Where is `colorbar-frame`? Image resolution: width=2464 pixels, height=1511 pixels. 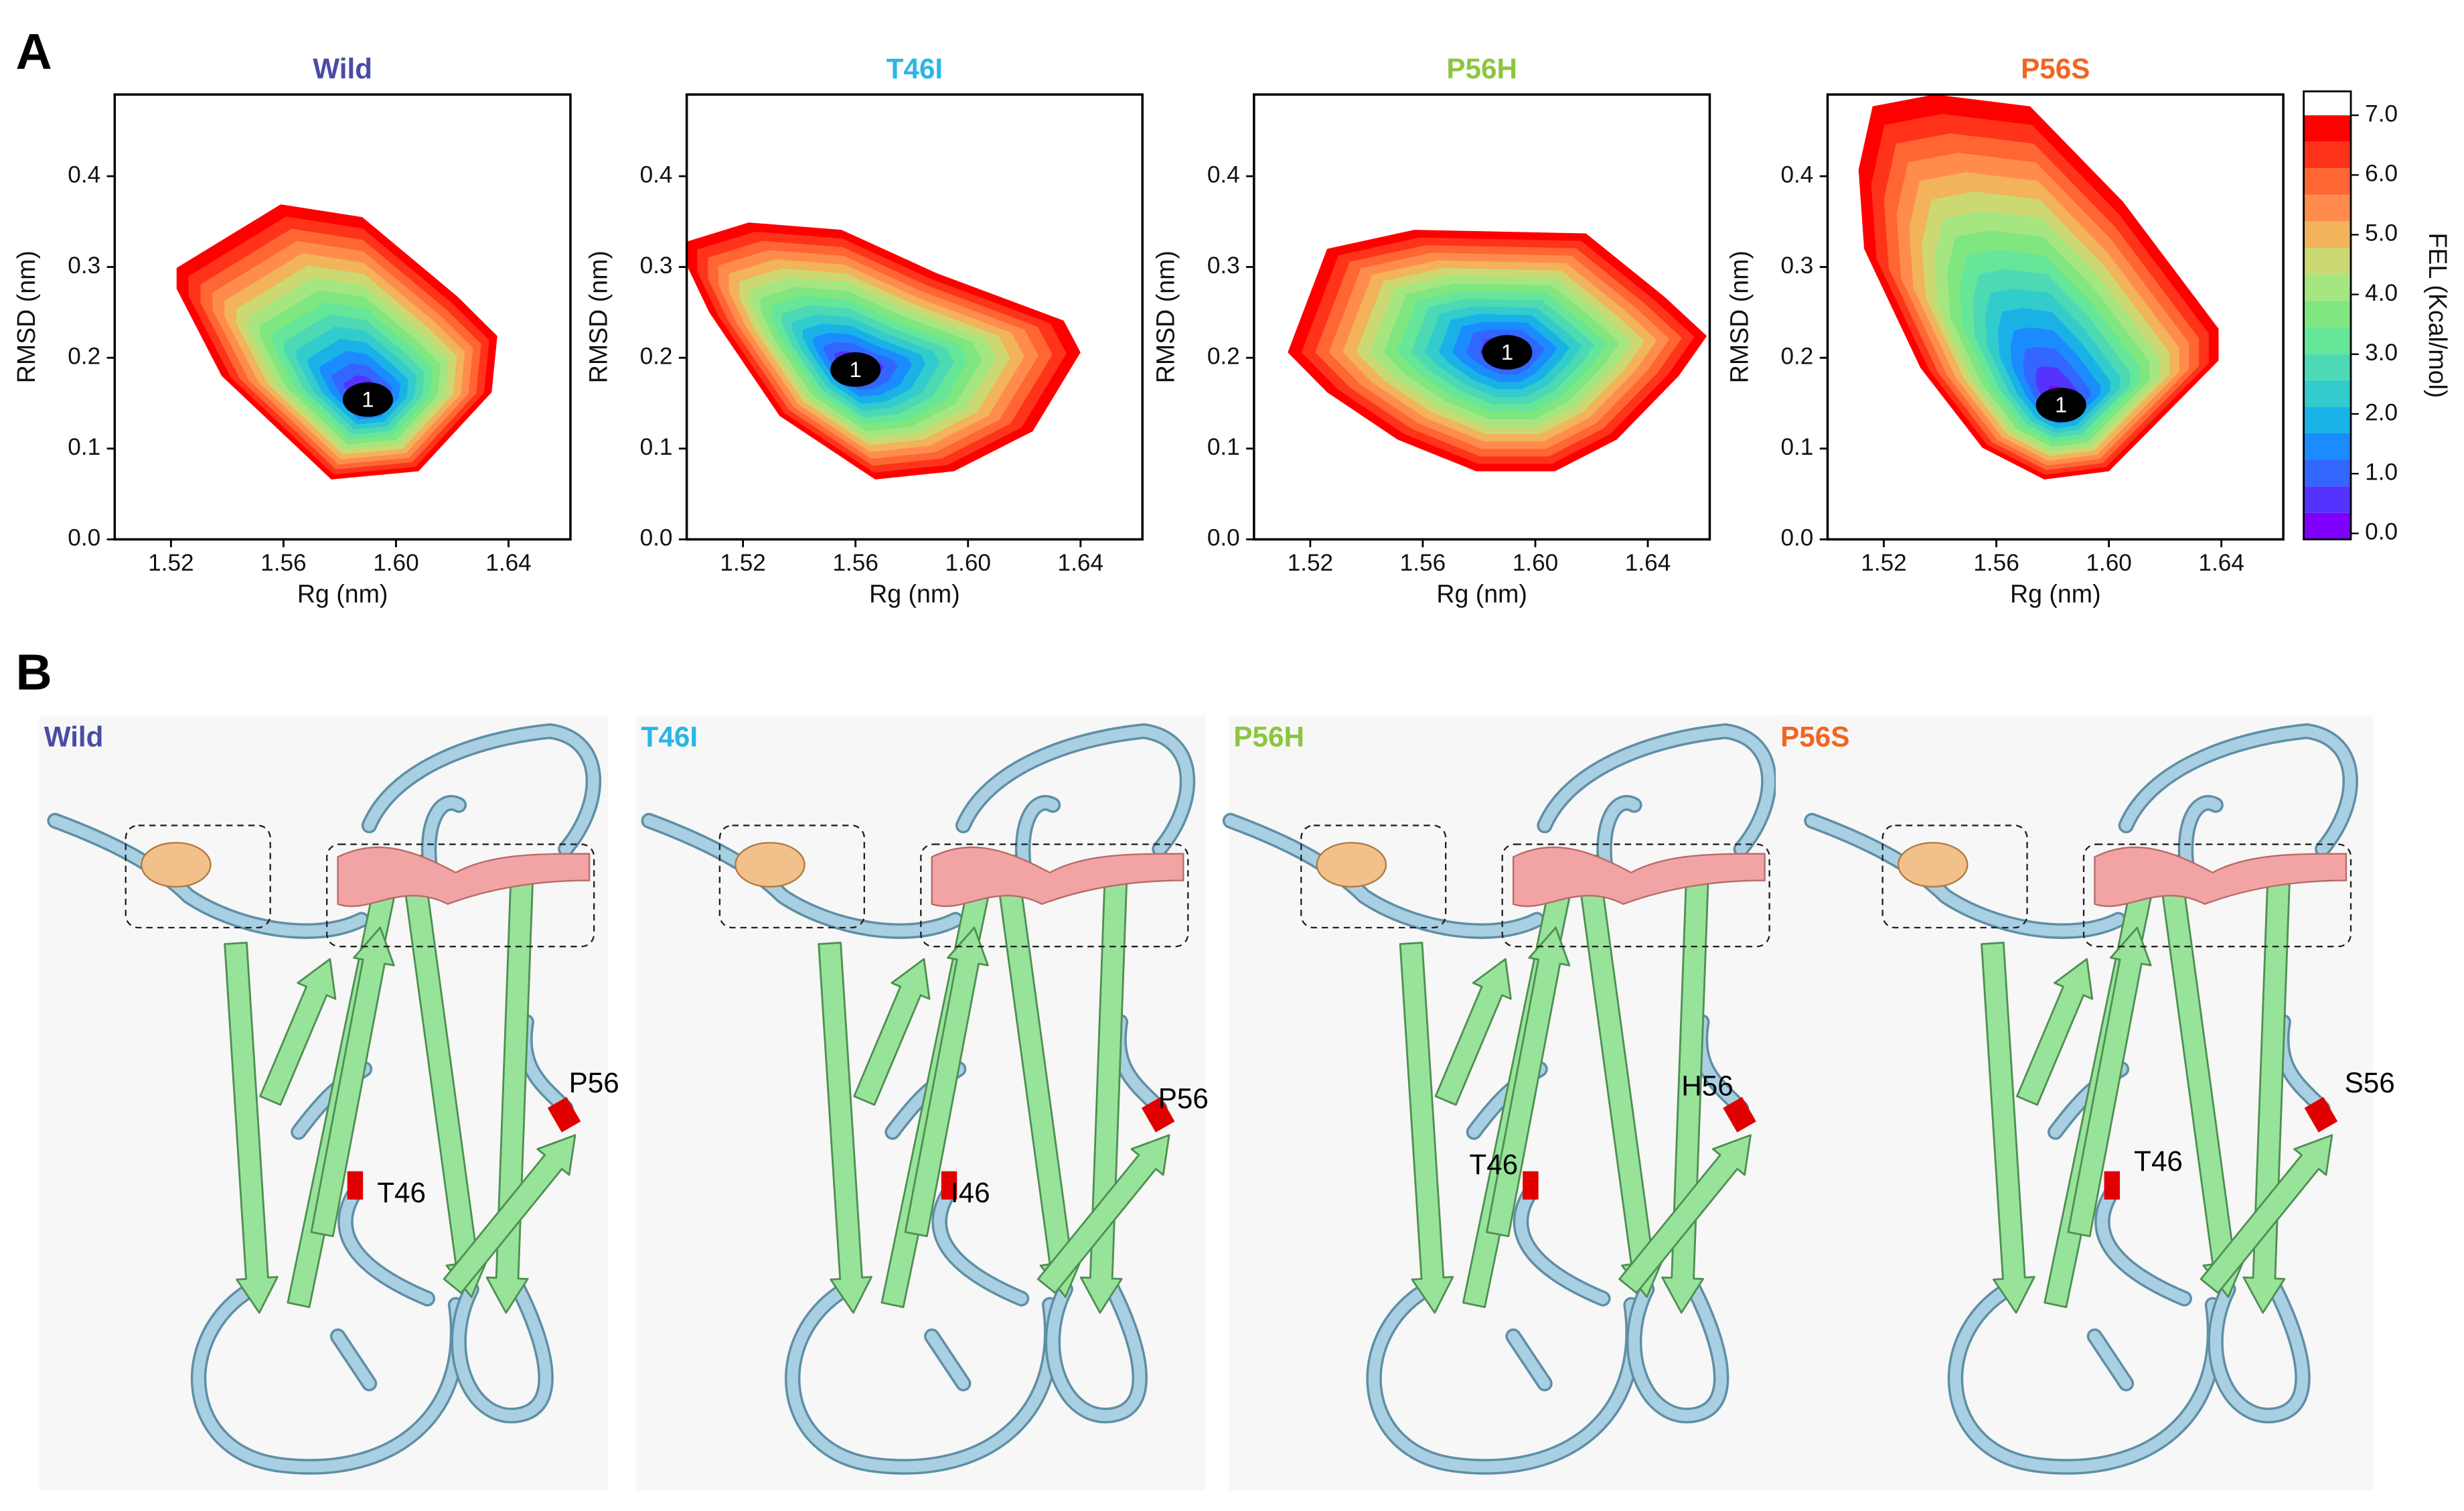
colorbar-frame is located at coordinates (2327, 316).